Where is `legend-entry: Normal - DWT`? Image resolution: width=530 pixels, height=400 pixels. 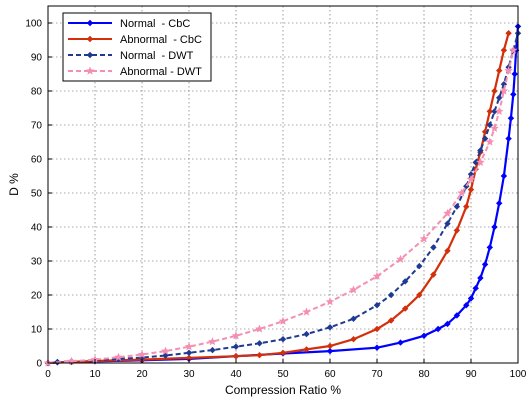 legend-entry: Normal - DWT is located at coordinates (131, 56).